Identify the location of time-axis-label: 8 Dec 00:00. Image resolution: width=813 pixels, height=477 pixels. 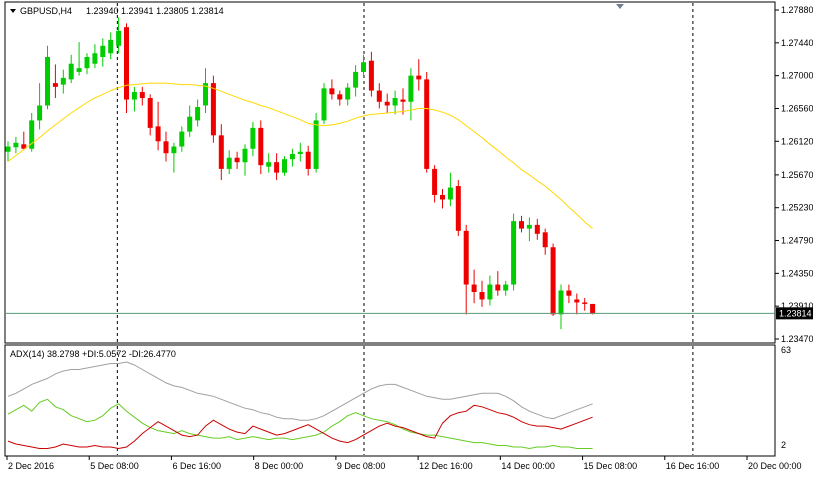
(279, 466).